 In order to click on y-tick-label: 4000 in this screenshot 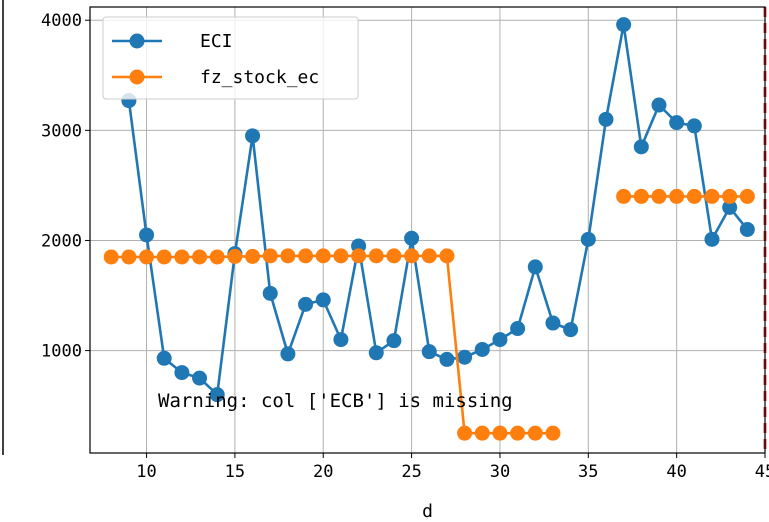, I will do `click(61, 21)`.